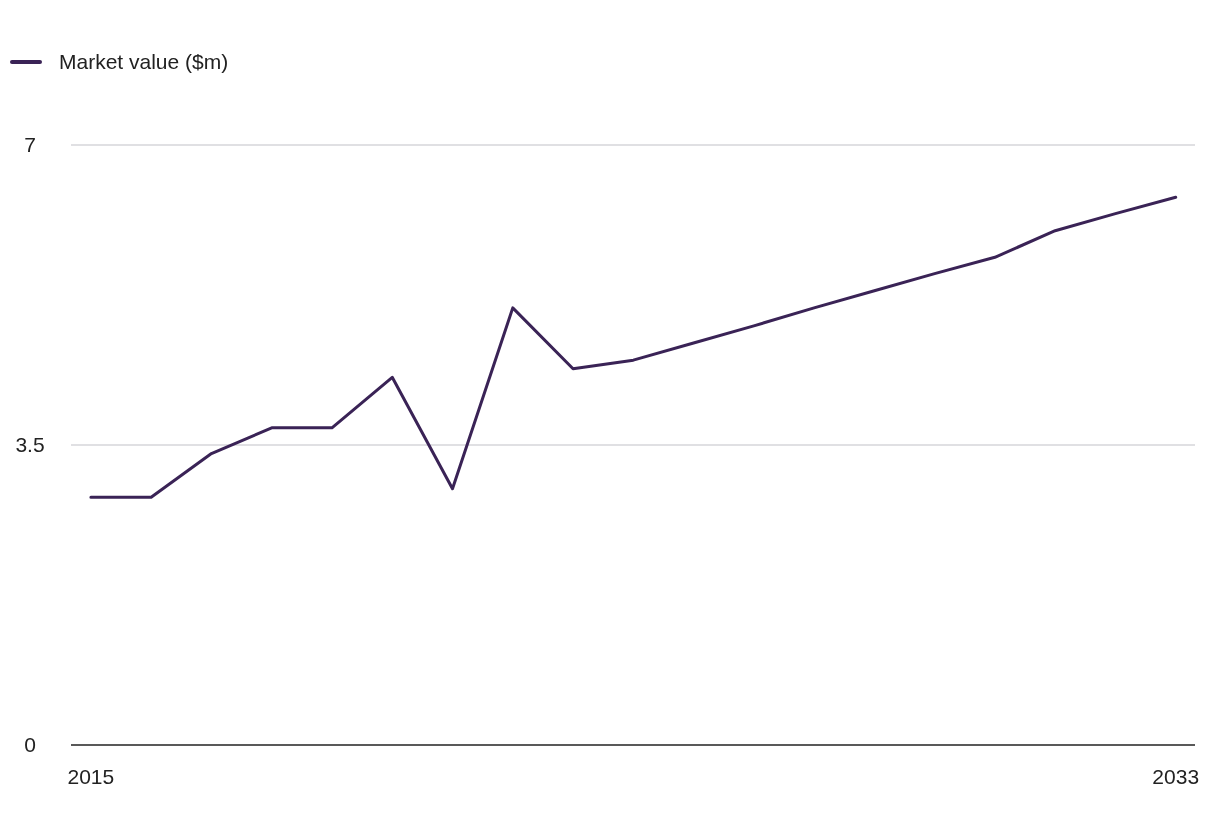  What do you see at coordinates (91, 777) in the screenshot?
I see `x-tick-label: 2015` at bounding box center [91, 777].